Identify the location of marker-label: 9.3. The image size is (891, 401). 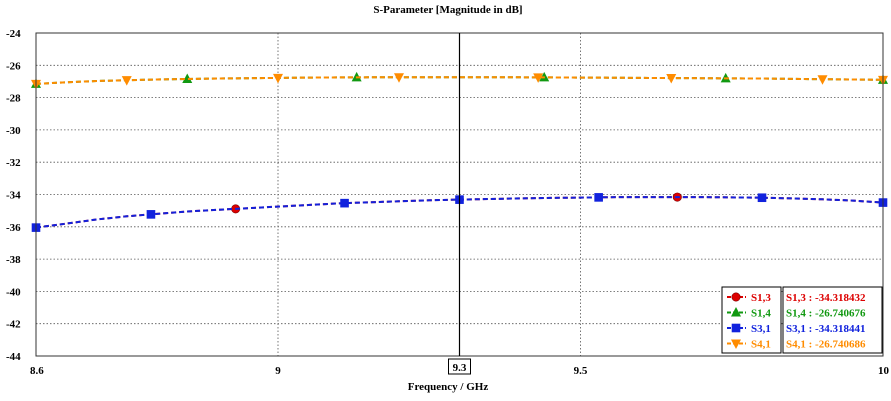
(460, 368).